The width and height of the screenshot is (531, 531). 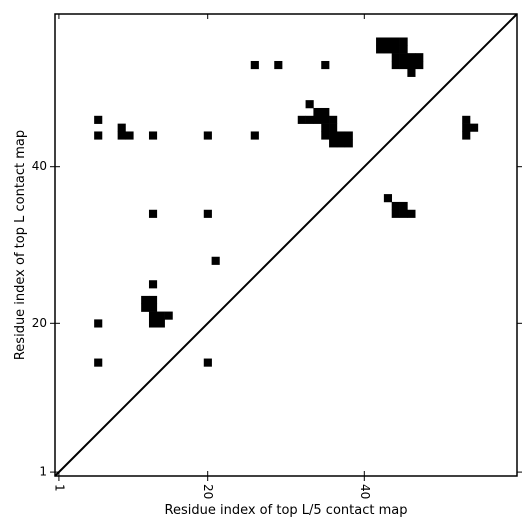 I want to click on y-tick-label: 20, so click(x=39, y=323).